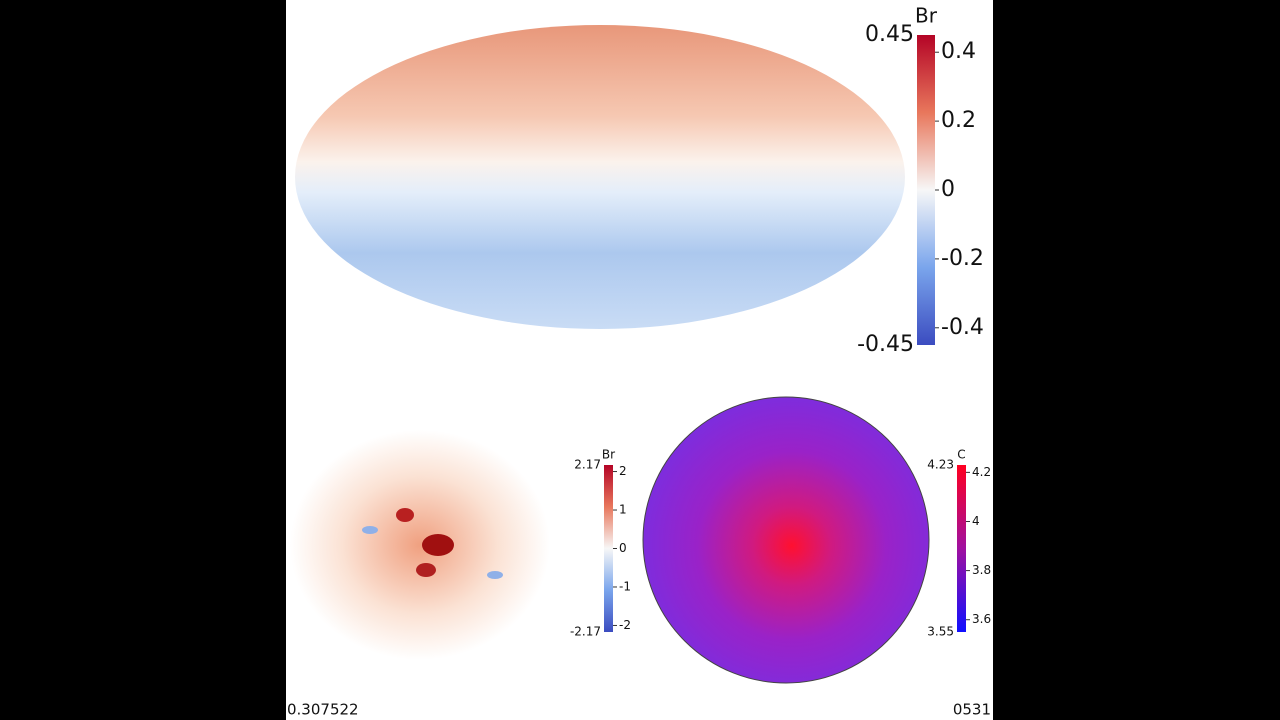 The width and height of the screenshot is (1280, 720). I want to click on colorbar-max: 4.23, so click(940, 465).